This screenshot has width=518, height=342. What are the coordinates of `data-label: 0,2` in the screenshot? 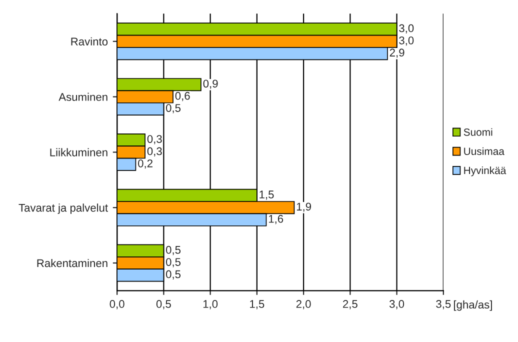 It's located at (145, 164).